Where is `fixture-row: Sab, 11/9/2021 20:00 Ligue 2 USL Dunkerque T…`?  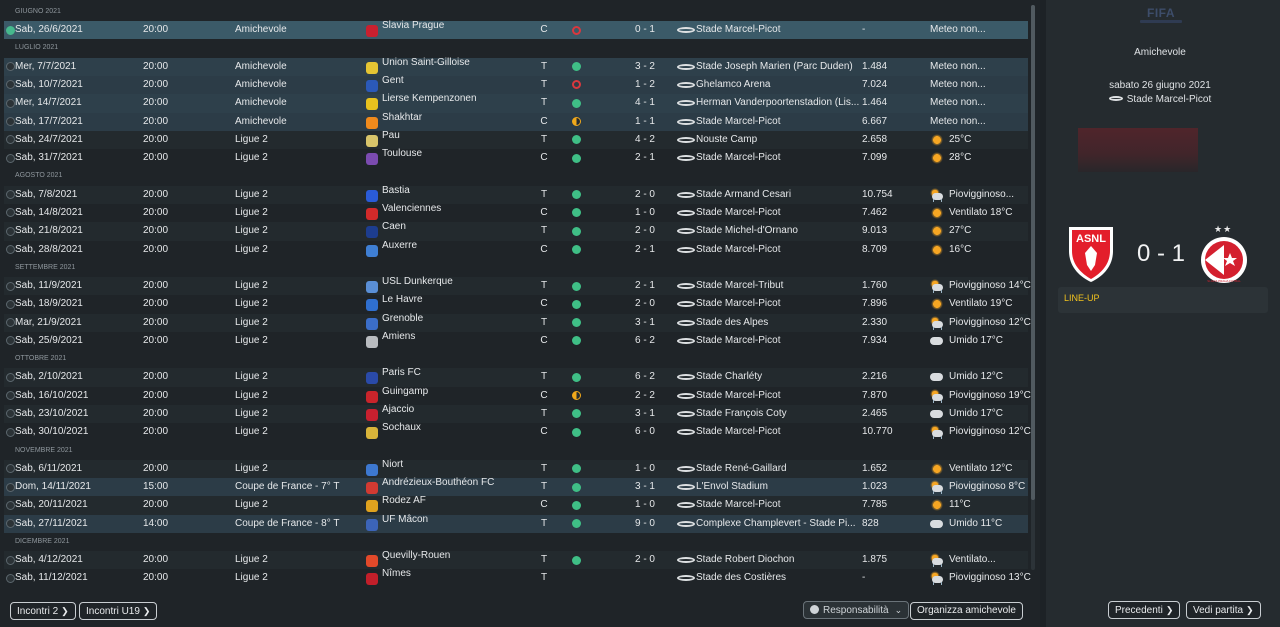 fixture-row: Sab, 11/9/2021 20:00 Ligue 2 USL Dunkerque T… is located at coordinates (517, 286).